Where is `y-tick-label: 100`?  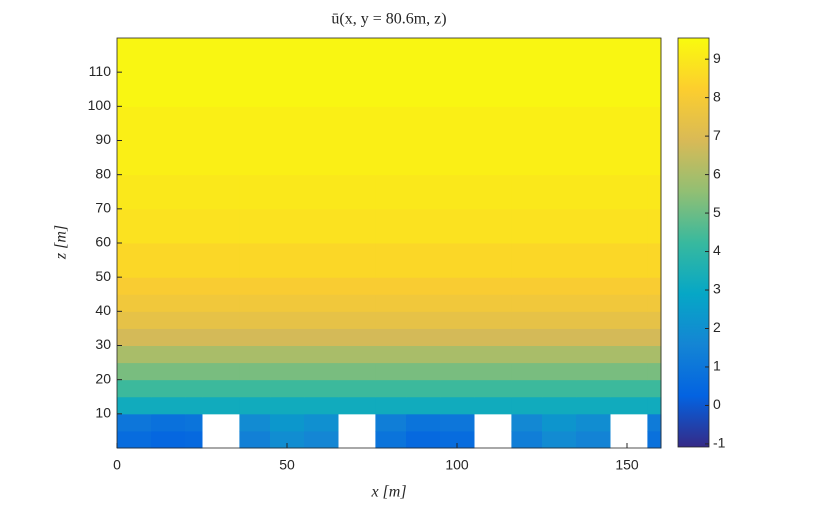 y-tick-label: 100 is located at coordinates (100, 105).